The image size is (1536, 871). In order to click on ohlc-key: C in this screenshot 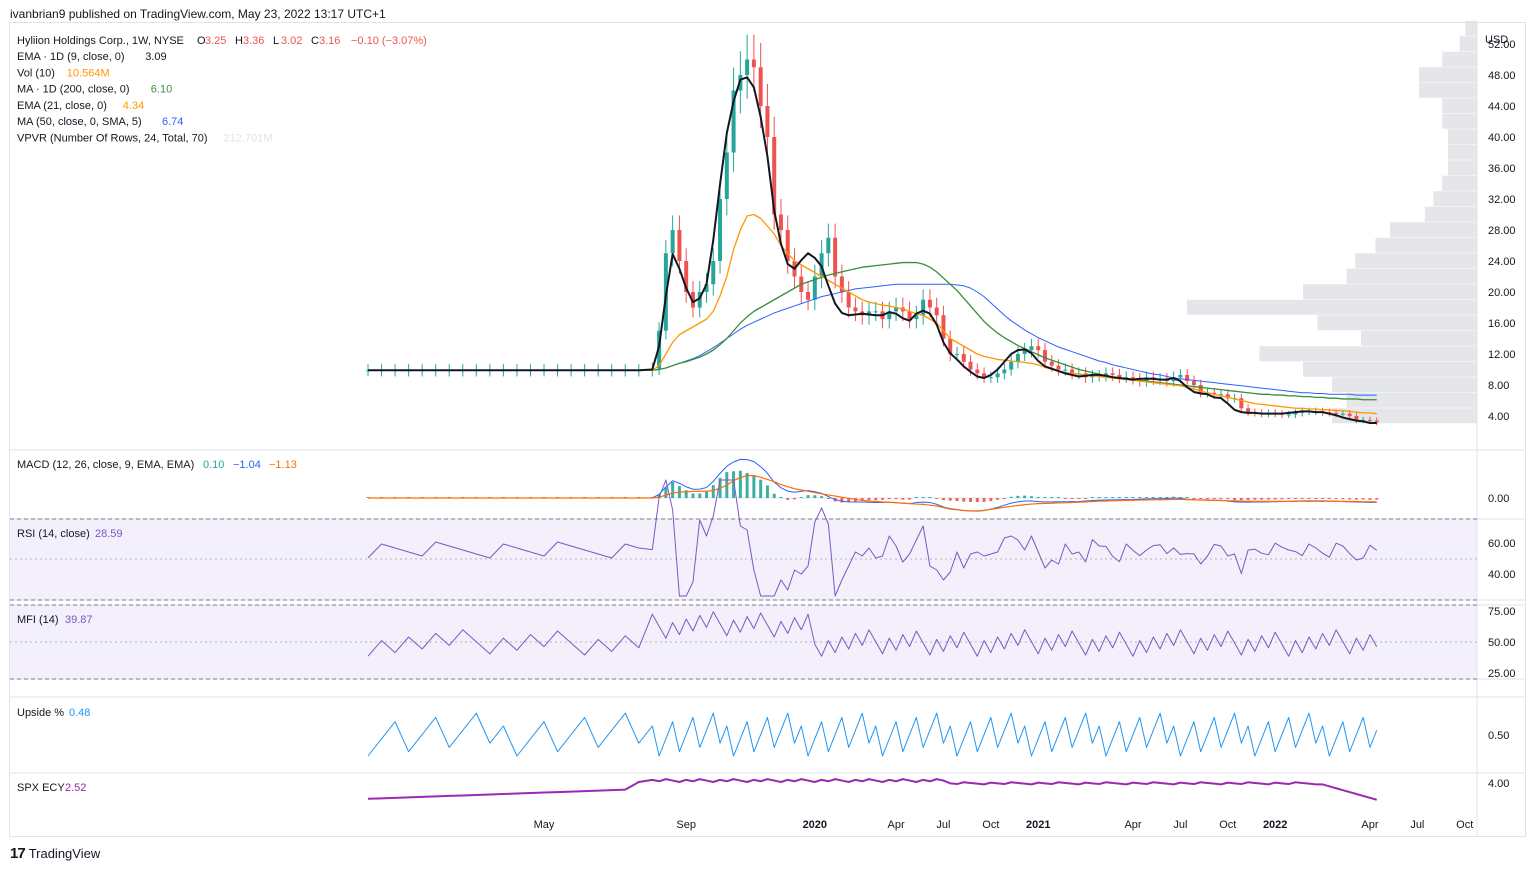, I will do `click(315, 41)`.